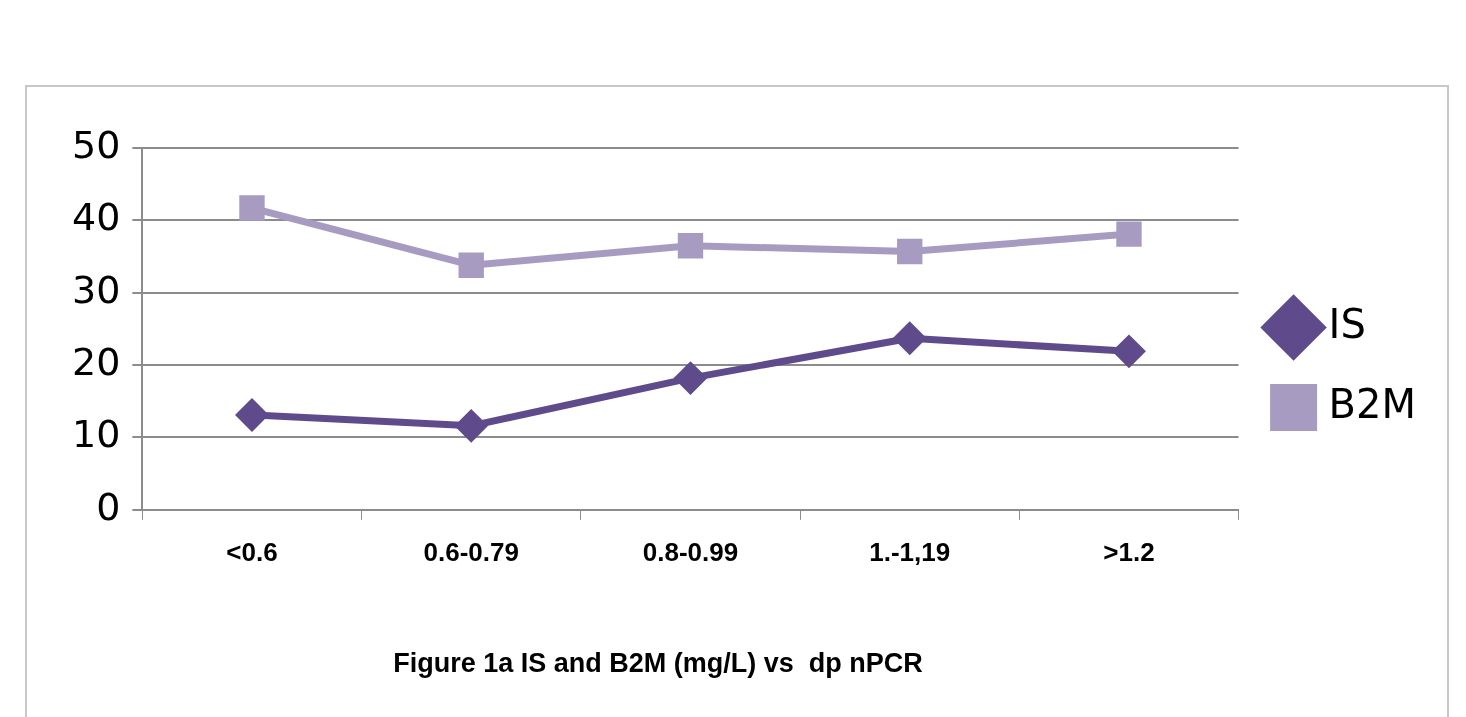 This screenshot has width=1466, height=717. What do you see at coordinates (690, 551) in the screenshot?
I see `x-tick-label: 0.8-0.99` at bounding box center [690, 551].